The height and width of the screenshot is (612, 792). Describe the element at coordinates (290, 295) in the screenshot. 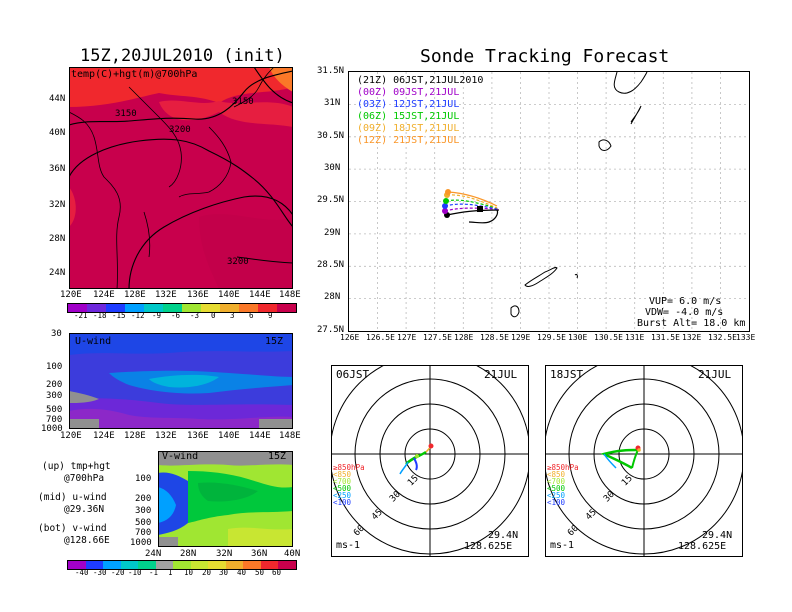

I see `lon-tick: 148E` at that location.